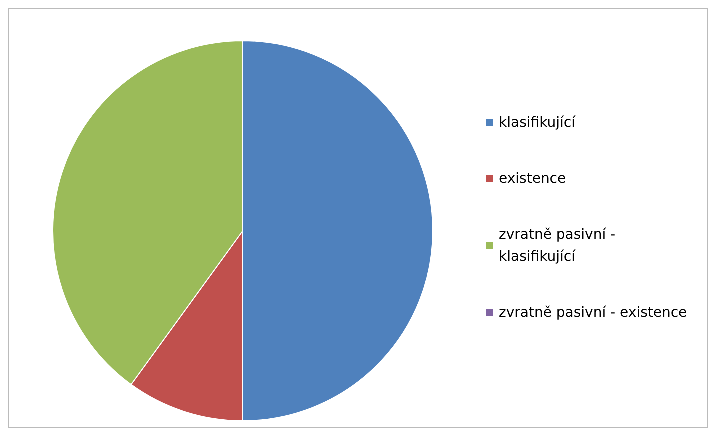 The image size is (709, 430). What do you see at coordinates (538, 257) in the screenshot?
I see `slice-label: klasifikující` at bounding box center [538, 257].